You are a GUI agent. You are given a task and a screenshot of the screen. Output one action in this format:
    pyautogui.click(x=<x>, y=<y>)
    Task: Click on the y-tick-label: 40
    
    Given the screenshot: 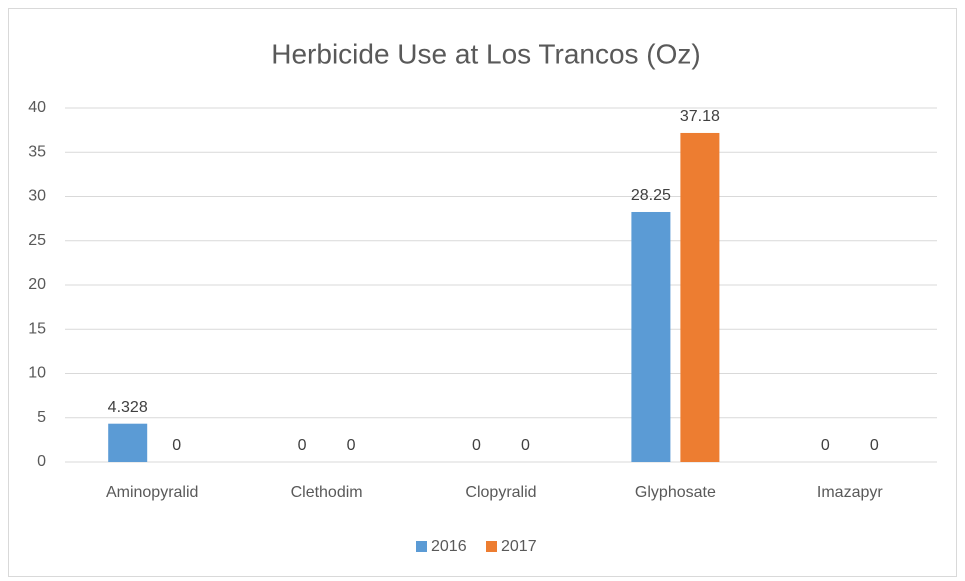 What is the action you would take?
    pyautogui.click(x=37, y=107)
    